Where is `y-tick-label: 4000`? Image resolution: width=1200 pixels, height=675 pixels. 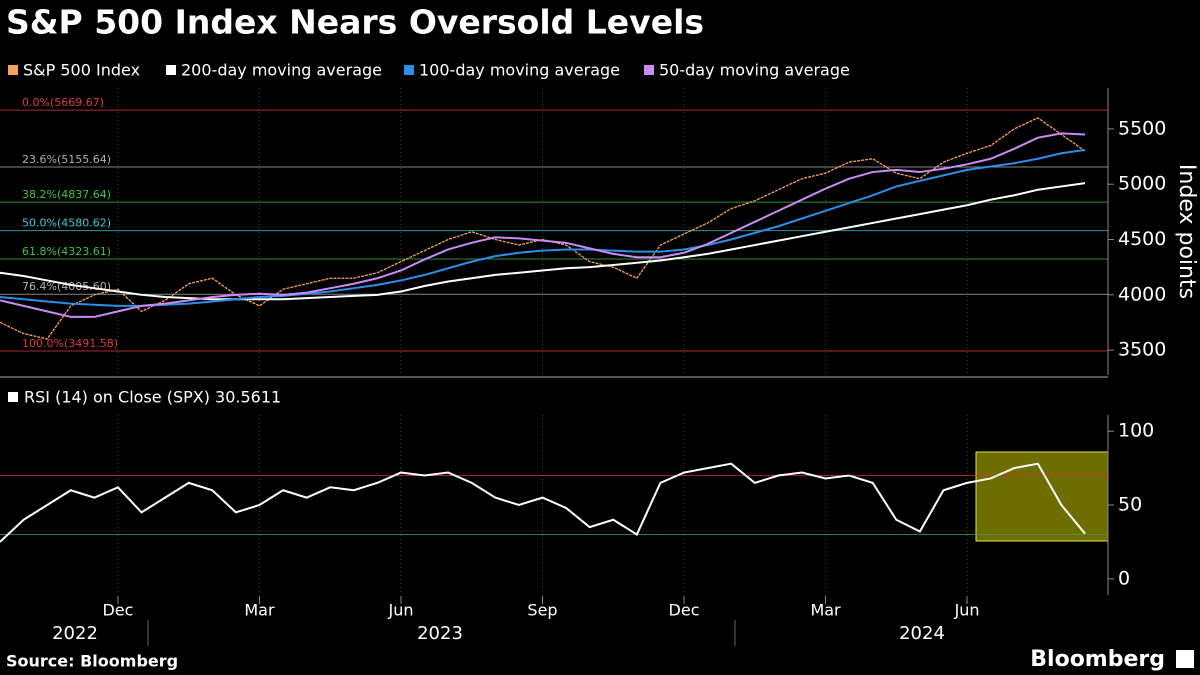 y-tick-label: 4000 is located at coordinates (1142, 294).